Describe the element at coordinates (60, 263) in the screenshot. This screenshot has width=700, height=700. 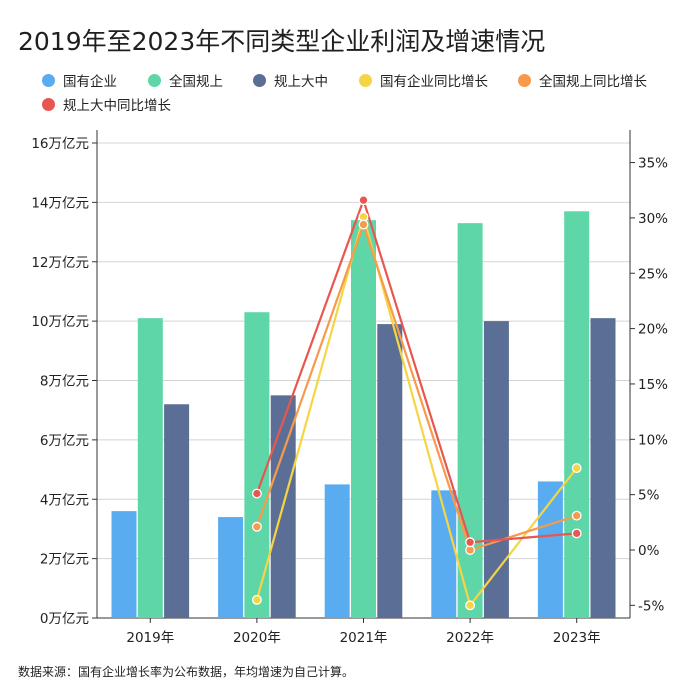
I see `y-left-tick-label-6: 12万亿元` at that location.